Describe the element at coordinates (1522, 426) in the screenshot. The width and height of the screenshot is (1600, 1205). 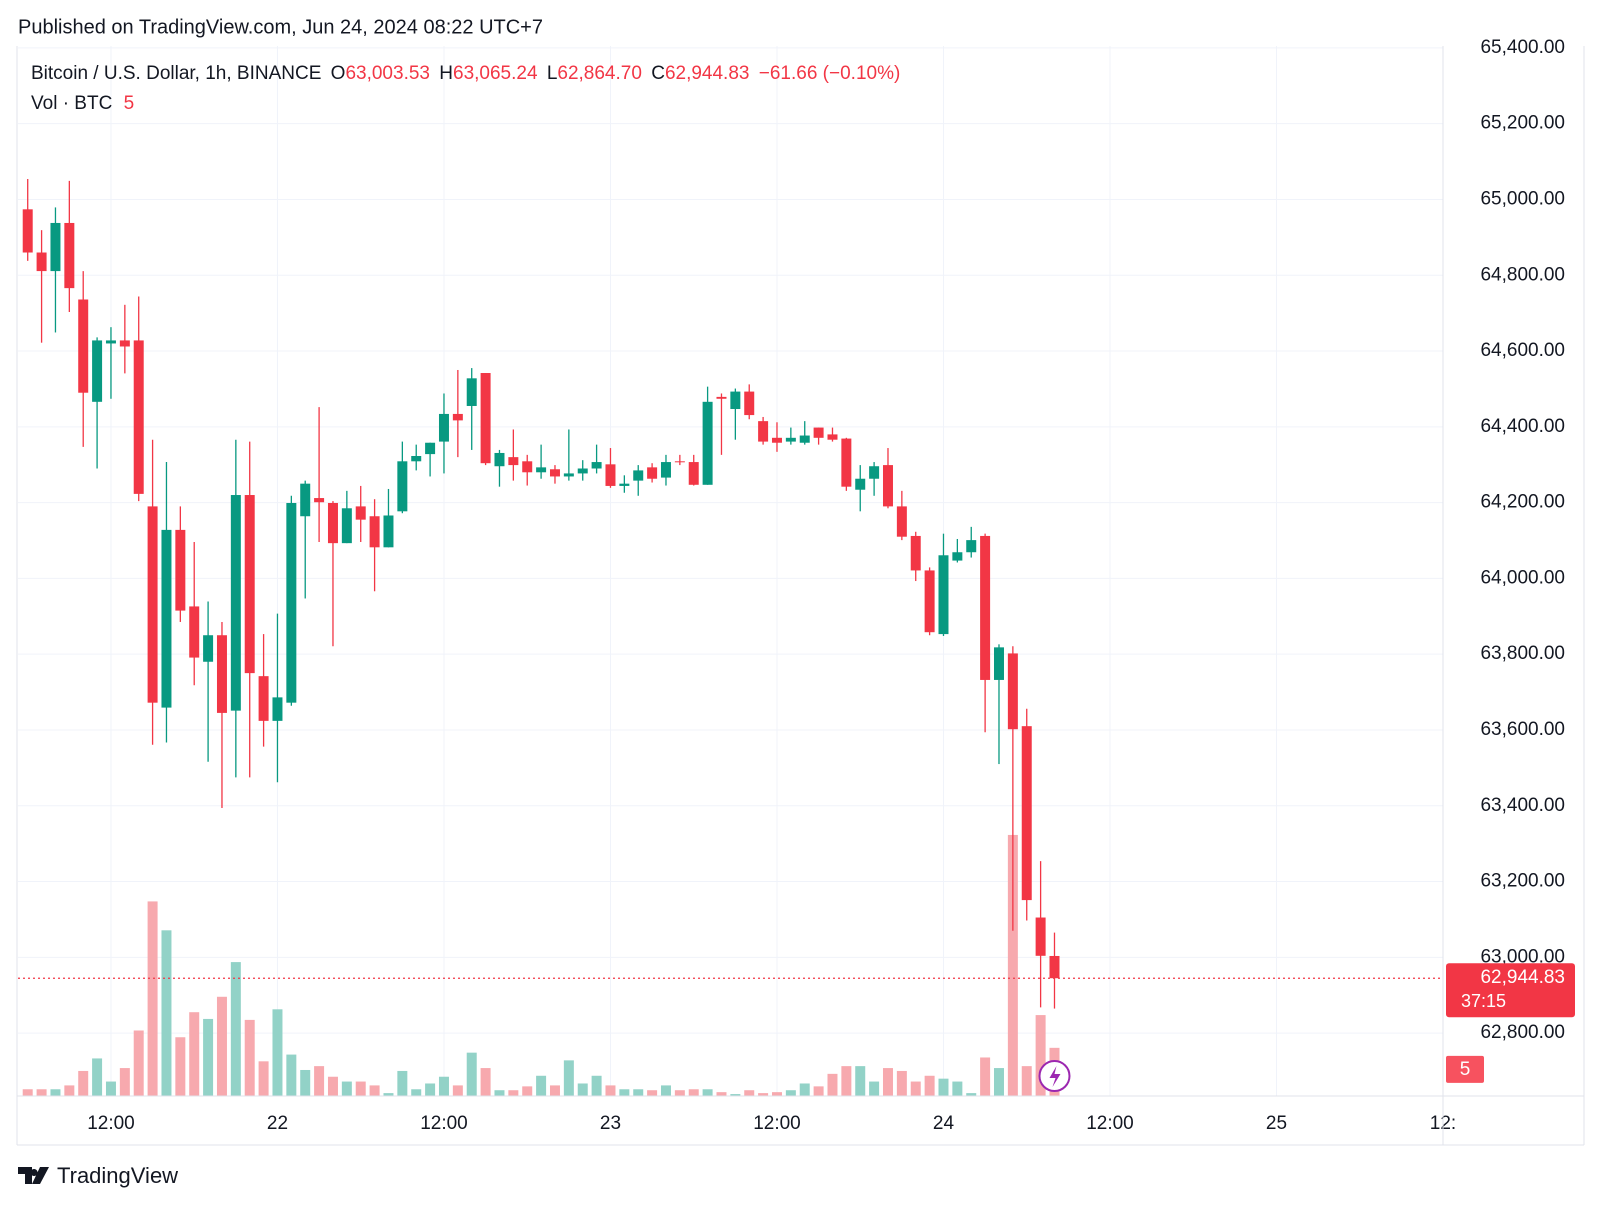
I see `y-tick-label: 64,400.00` at that location.